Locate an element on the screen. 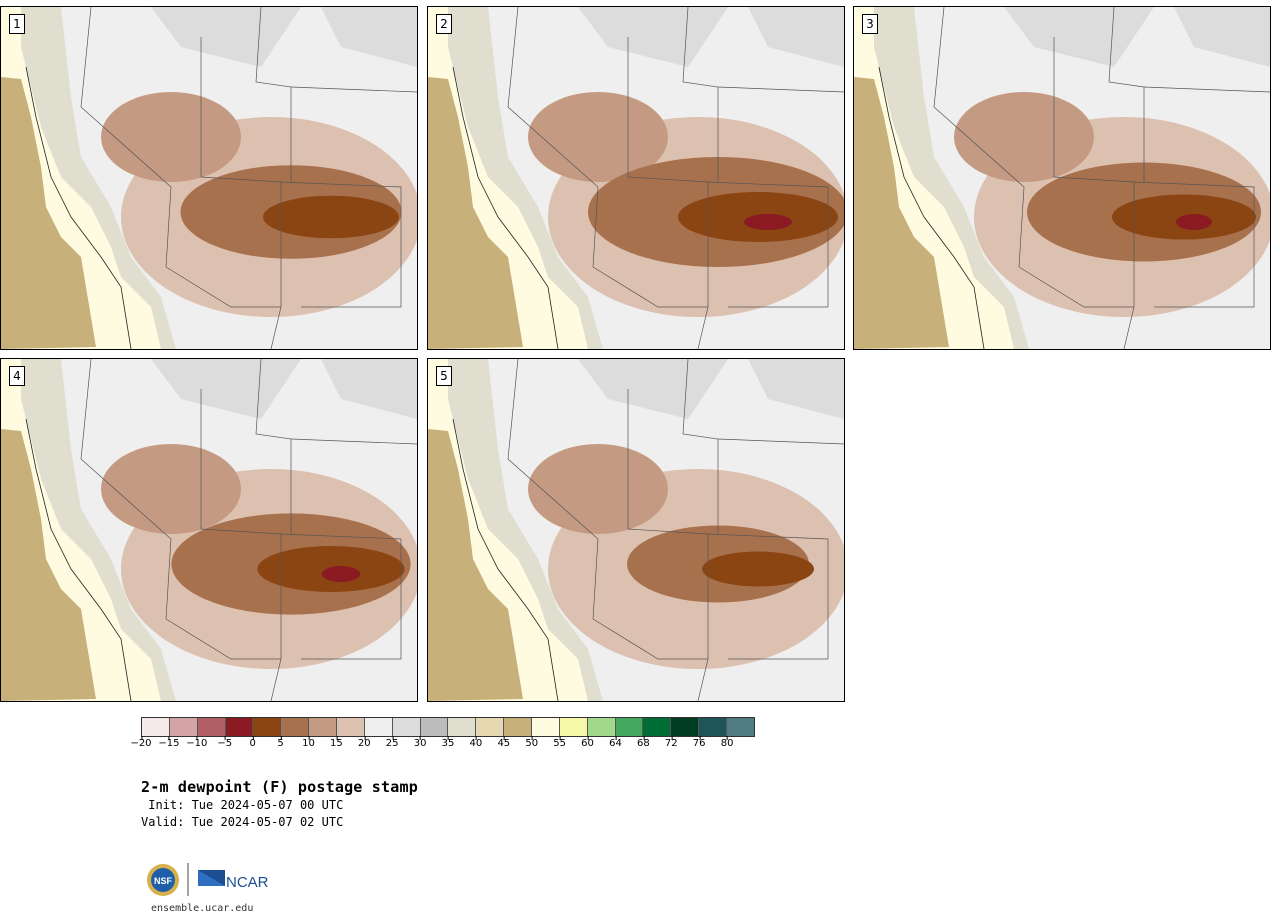 Image resolution: width=1280 pixels, height=920 pixels. svg-text: NCAR is located at coordinates (247, 882).